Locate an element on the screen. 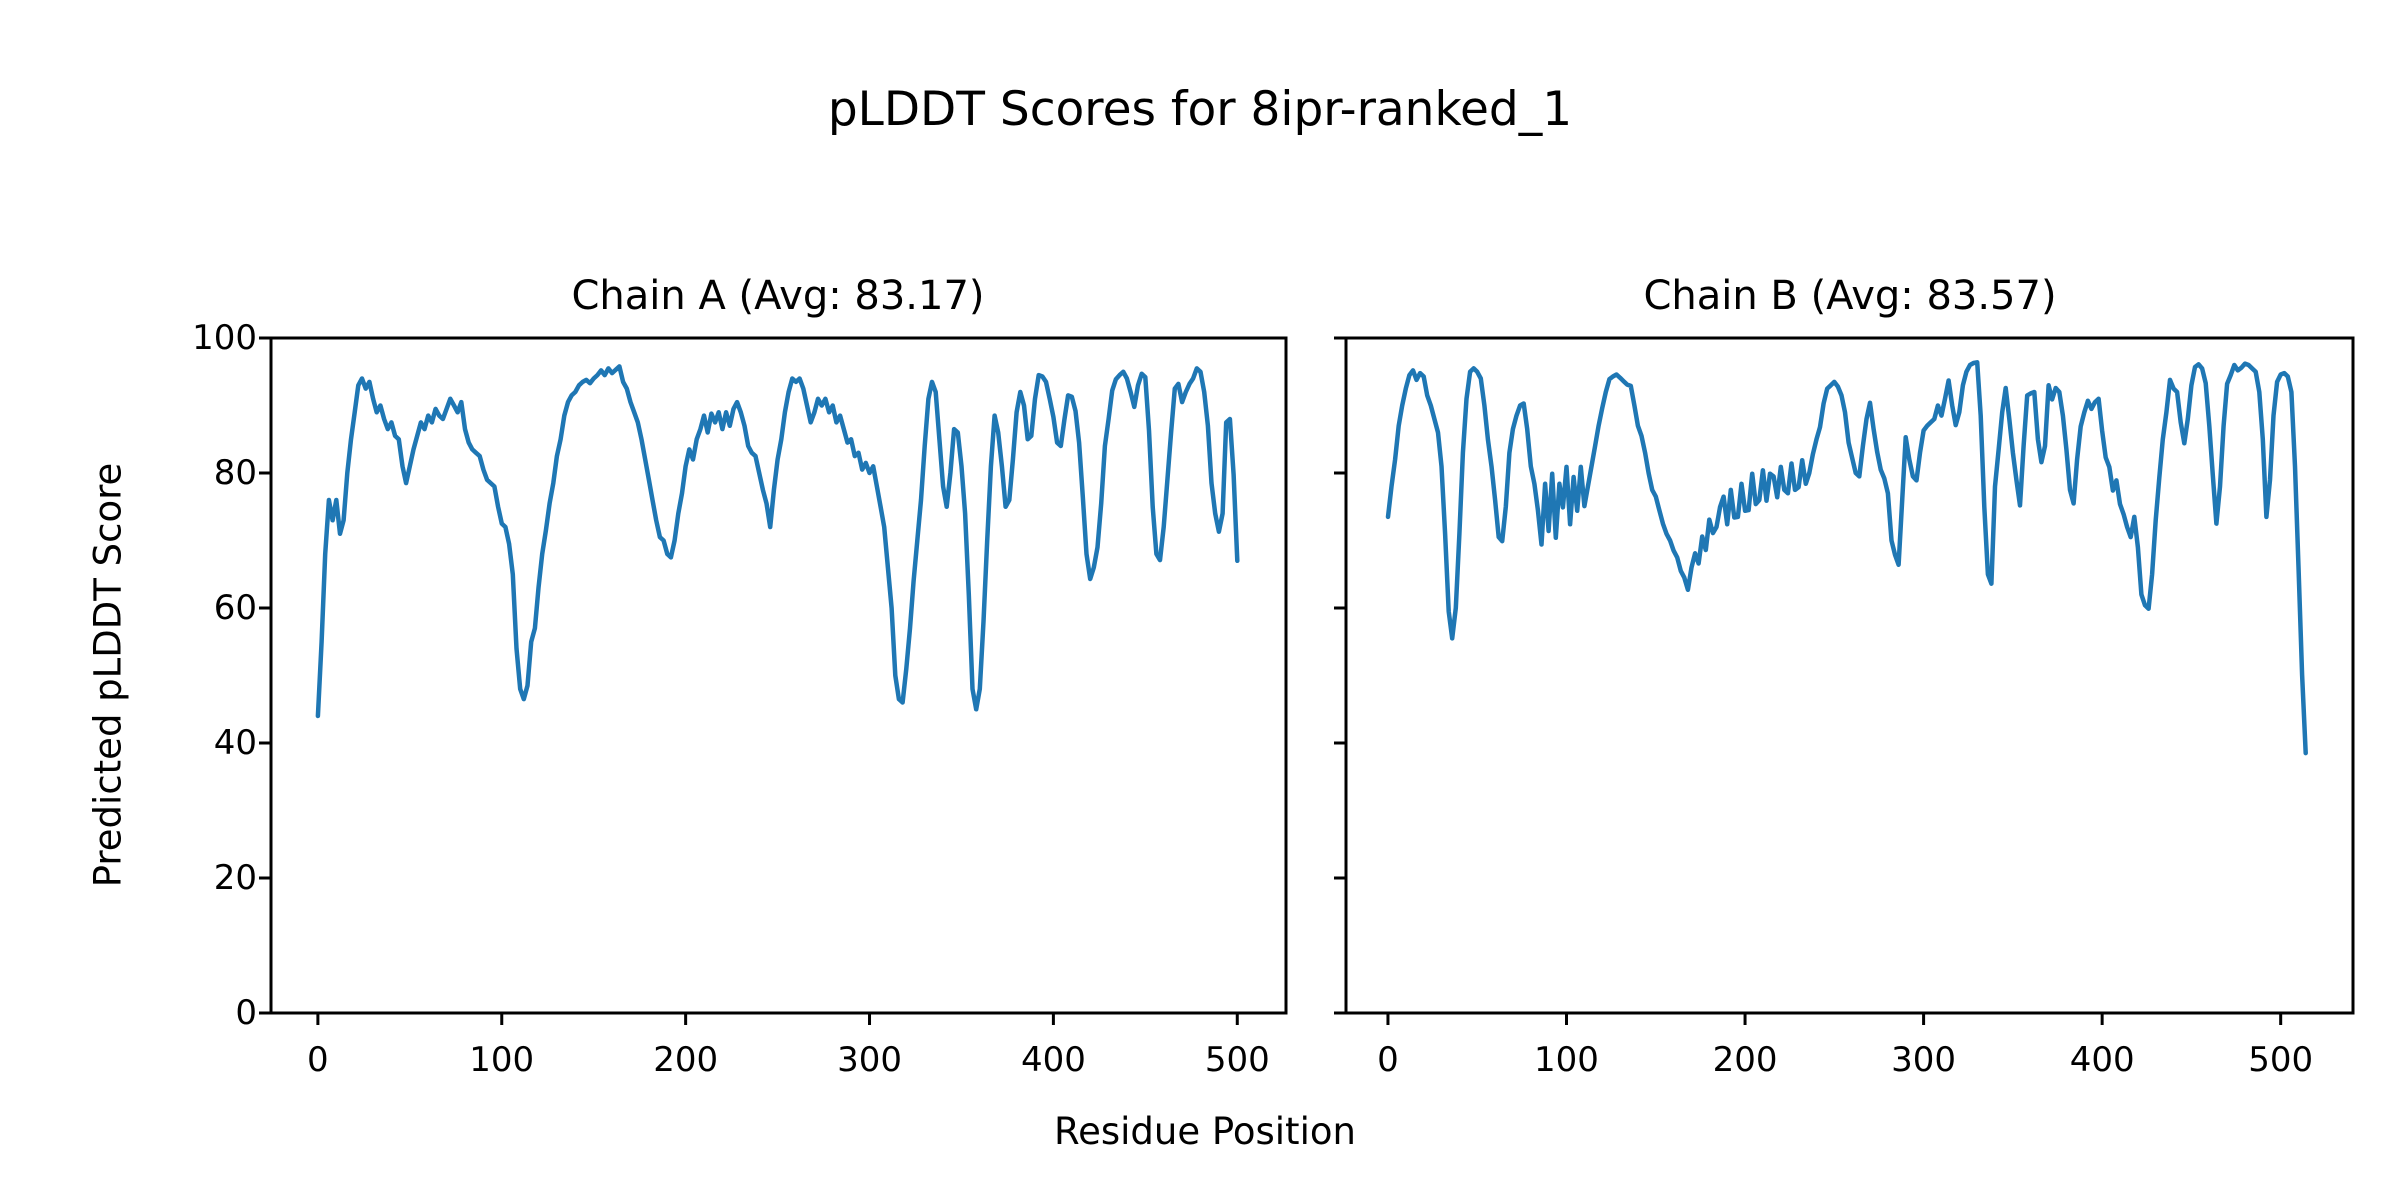 The width and height of the screenshot is (2400, 1200). x-tick-label-a-300: 300 is located at coordinates (869, 1060).